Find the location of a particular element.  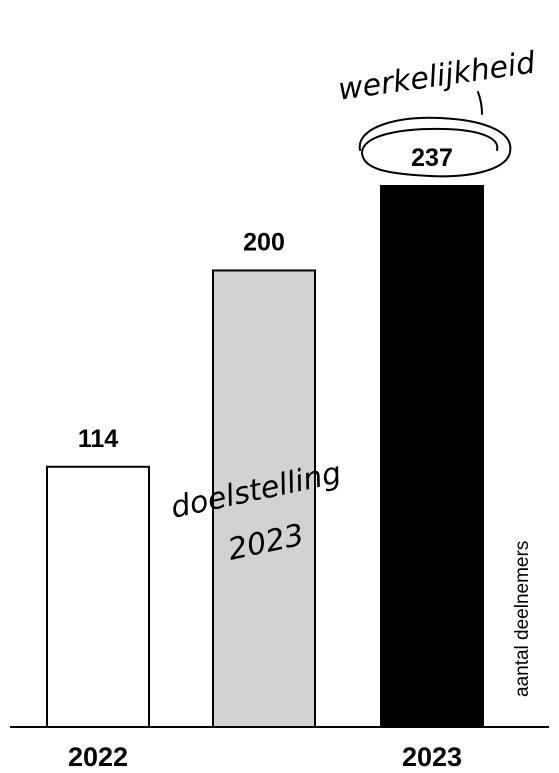

value-label-2023: 237 is located at coordinates (432, 158).